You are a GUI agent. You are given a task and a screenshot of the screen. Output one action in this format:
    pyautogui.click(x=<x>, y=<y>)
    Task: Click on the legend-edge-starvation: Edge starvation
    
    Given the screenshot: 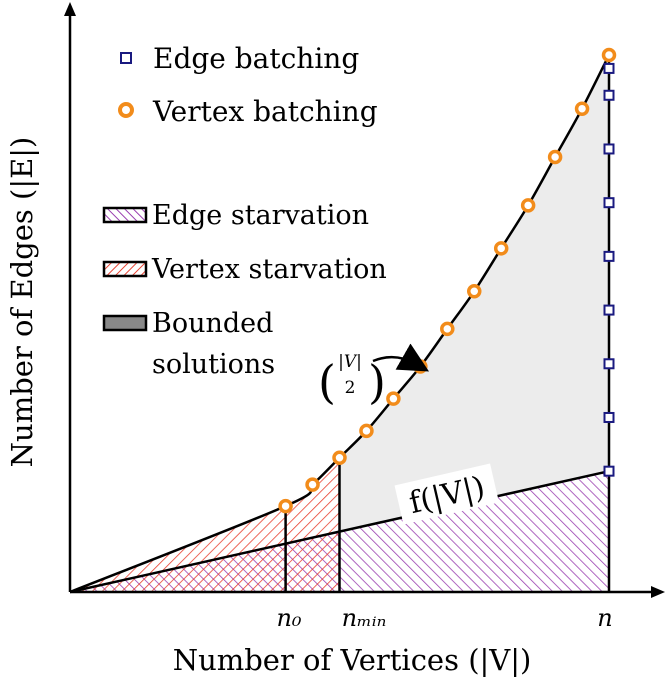 What is the action you would take?
    pyautogui.click(x=260, y=215)
    